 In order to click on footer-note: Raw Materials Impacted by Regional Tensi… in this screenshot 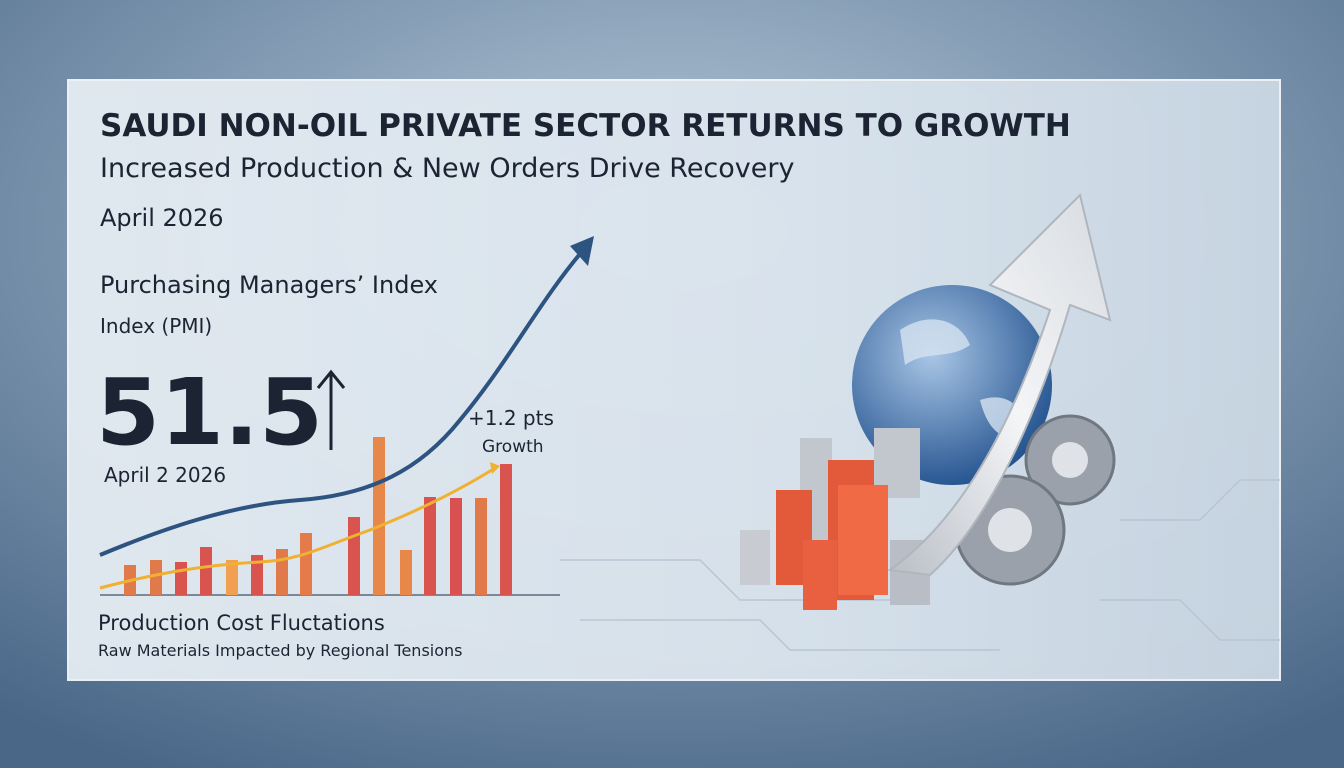, I will do `click(280, 650)`.